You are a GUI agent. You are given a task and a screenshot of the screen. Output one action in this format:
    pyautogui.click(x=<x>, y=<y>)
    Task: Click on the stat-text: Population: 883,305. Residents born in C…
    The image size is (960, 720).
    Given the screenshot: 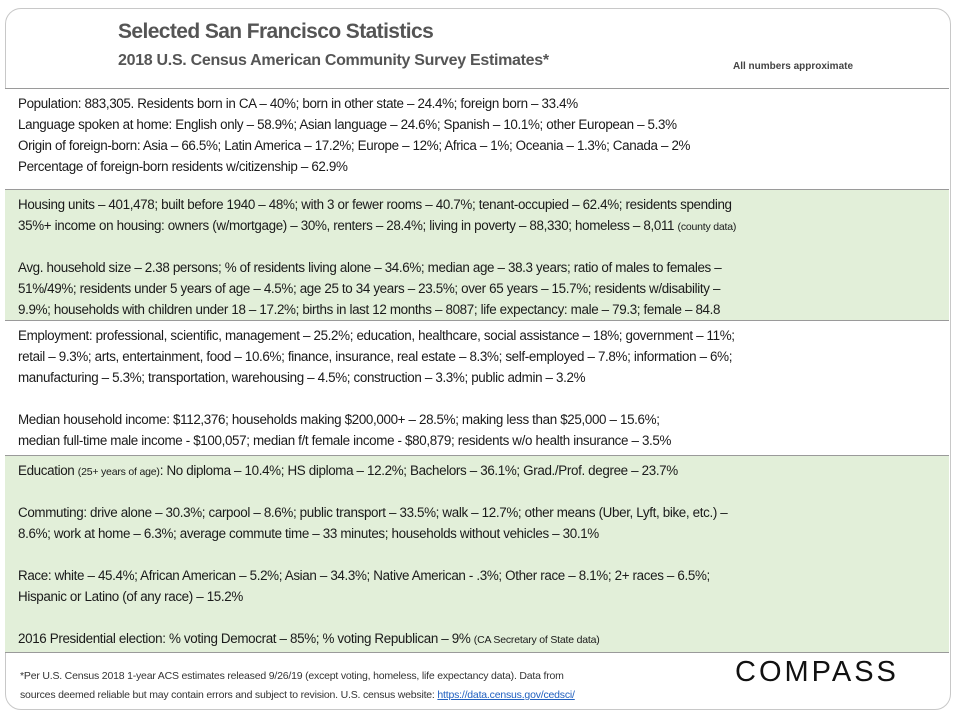 What is the action you would take?
    pyautogui.click(x=298, y=103)
    